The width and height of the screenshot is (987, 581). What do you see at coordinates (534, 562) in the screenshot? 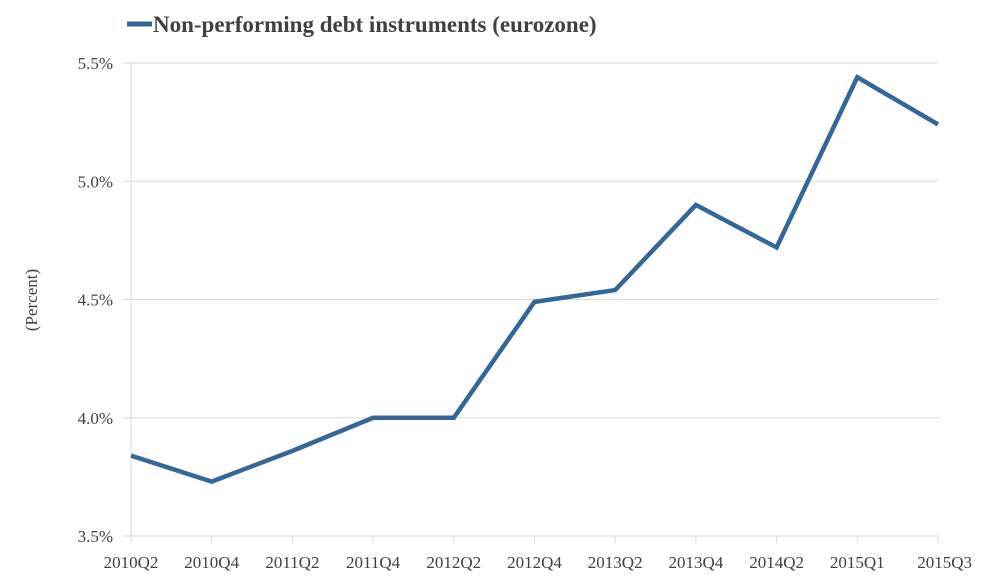
I see `x-tick-label: 2012Q4` at bounding box center [534, 562].